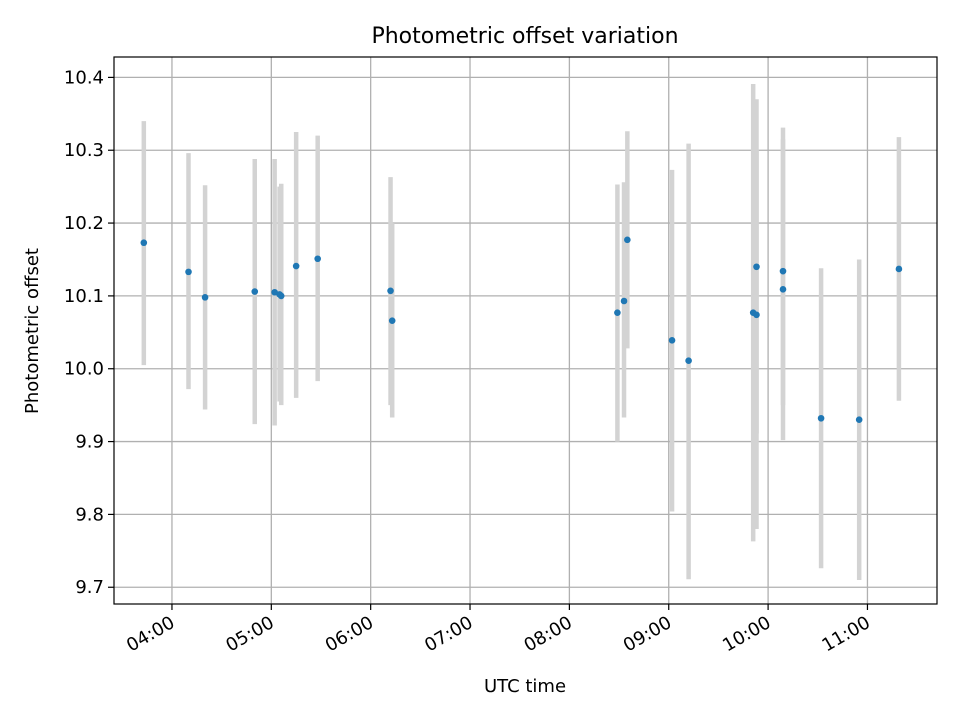 The image size is (960, 720). What do you see at coordinates (89, 332) in the screenshot?
I see `y-axis-ticks: 9.7 9.8 9.9 10.0 10.1 10.2 10.3 10.4` at bounding box center [89, 332].